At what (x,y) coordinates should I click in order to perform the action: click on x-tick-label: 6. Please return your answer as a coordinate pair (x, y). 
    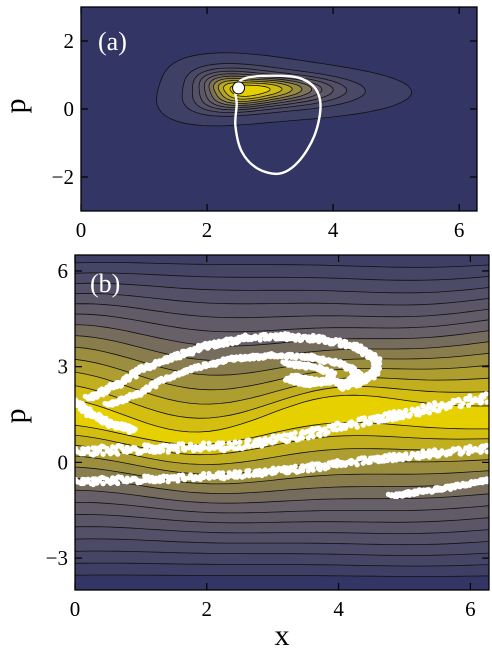
    Looking at the image, I should click on (470, 609).